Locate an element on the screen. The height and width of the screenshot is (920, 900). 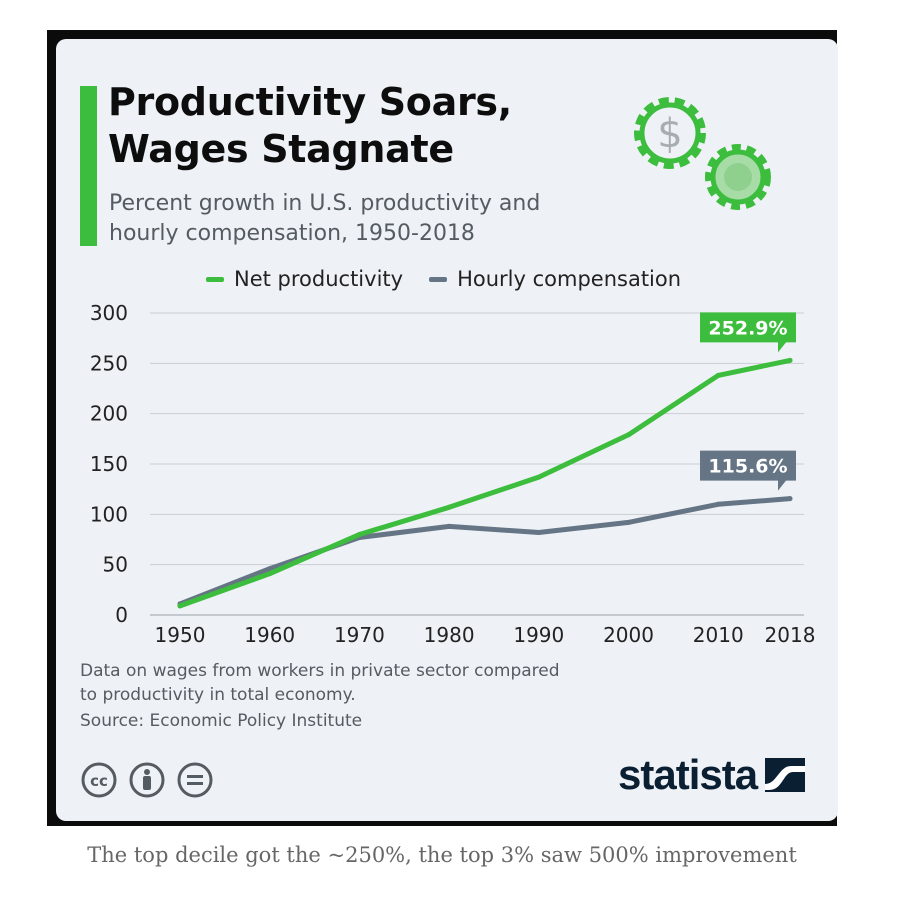
data-point-productivity-2018 is located at coordinates (790, 360).